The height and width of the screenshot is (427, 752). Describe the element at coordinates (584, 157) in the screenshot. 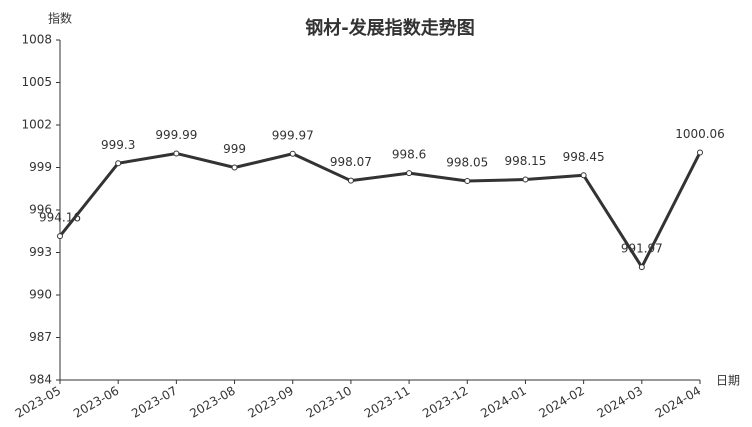

I see `data-label: 998.45` at that location.